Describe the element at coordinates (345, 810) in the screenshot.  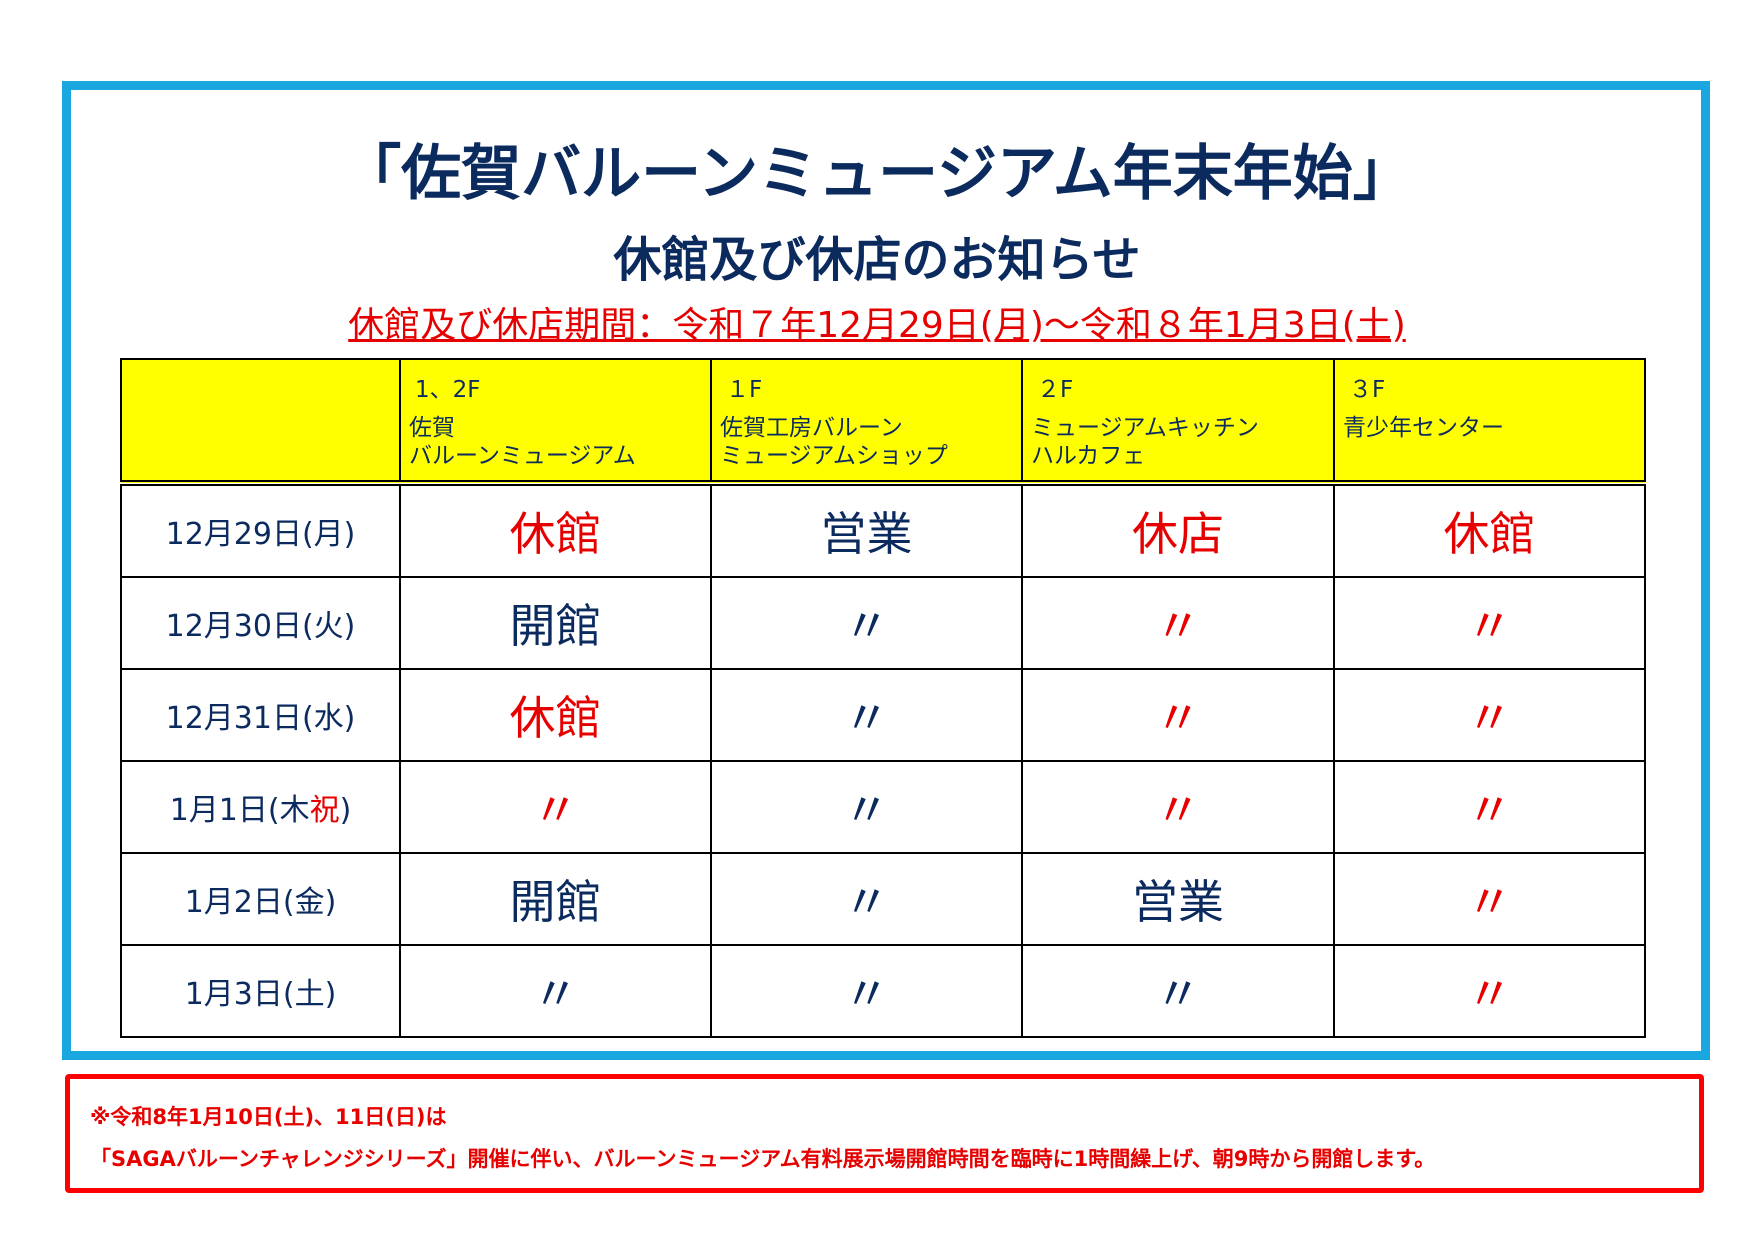
I see `date-text: )` at that location.